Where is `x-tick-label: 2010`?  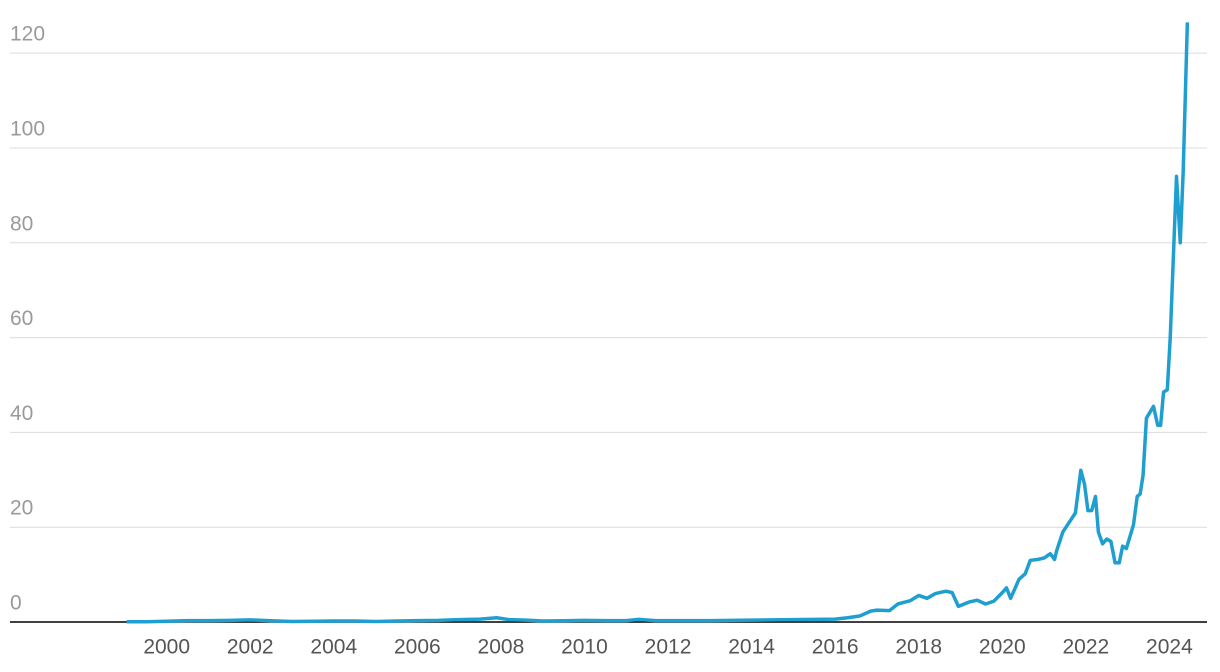 x-tick-label: 2010 is located at coordinates (584, 647).